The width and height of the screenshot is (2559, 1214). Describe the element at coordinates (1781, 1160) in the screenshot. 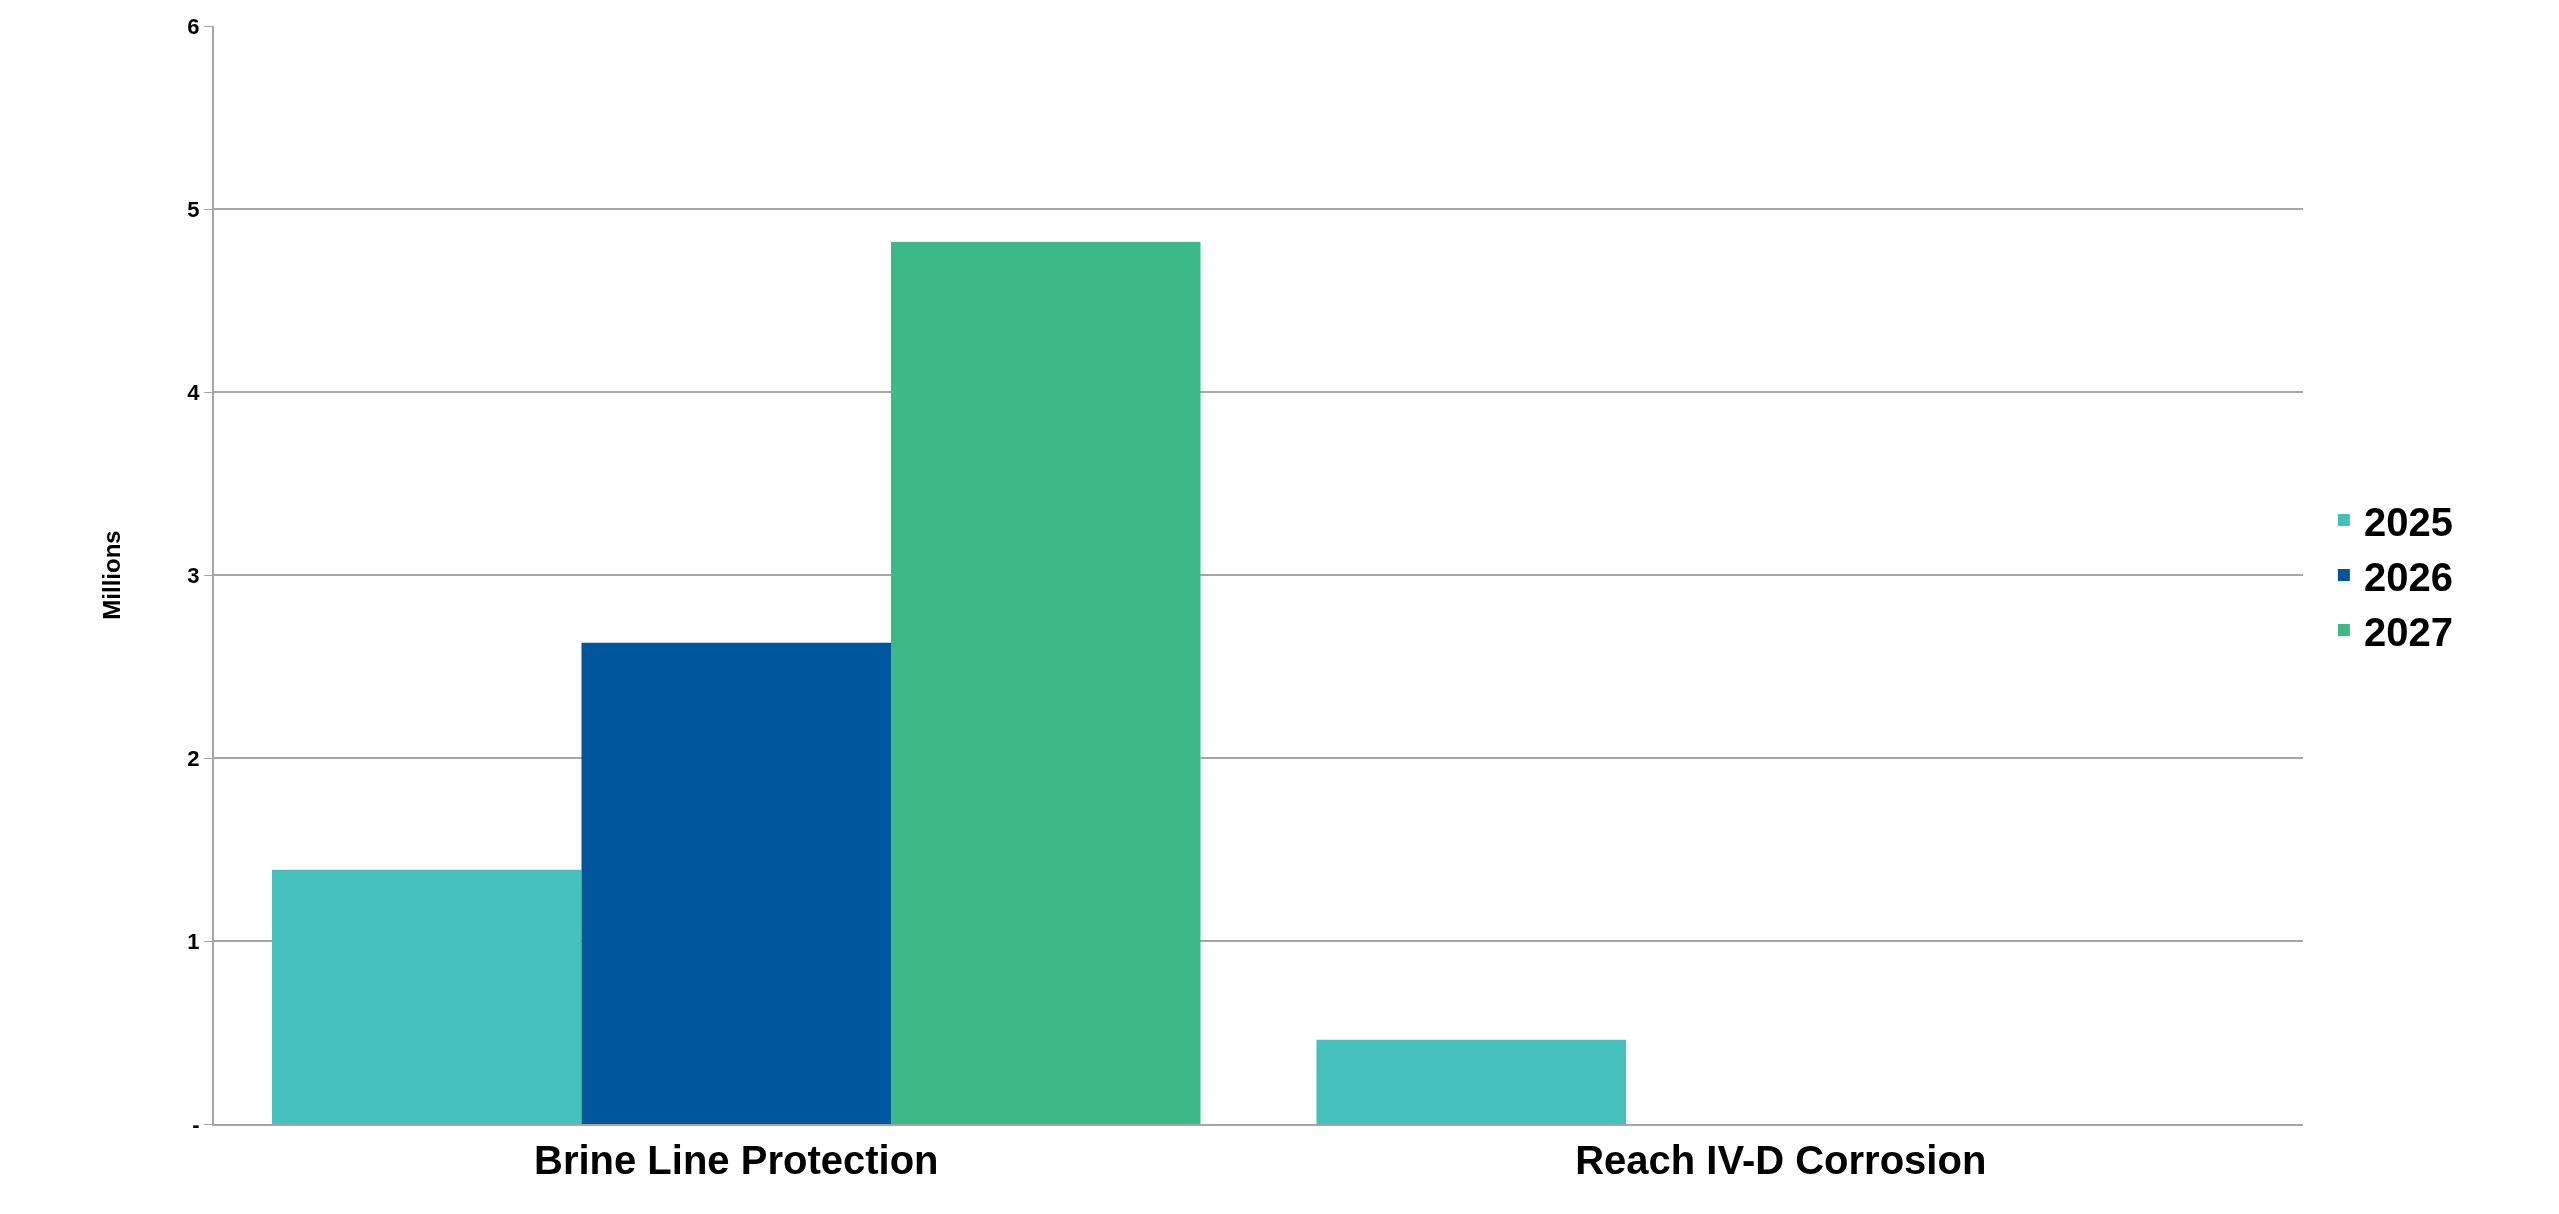

I see `x-tick-label: Reach IV-D Corrosion` at that location.